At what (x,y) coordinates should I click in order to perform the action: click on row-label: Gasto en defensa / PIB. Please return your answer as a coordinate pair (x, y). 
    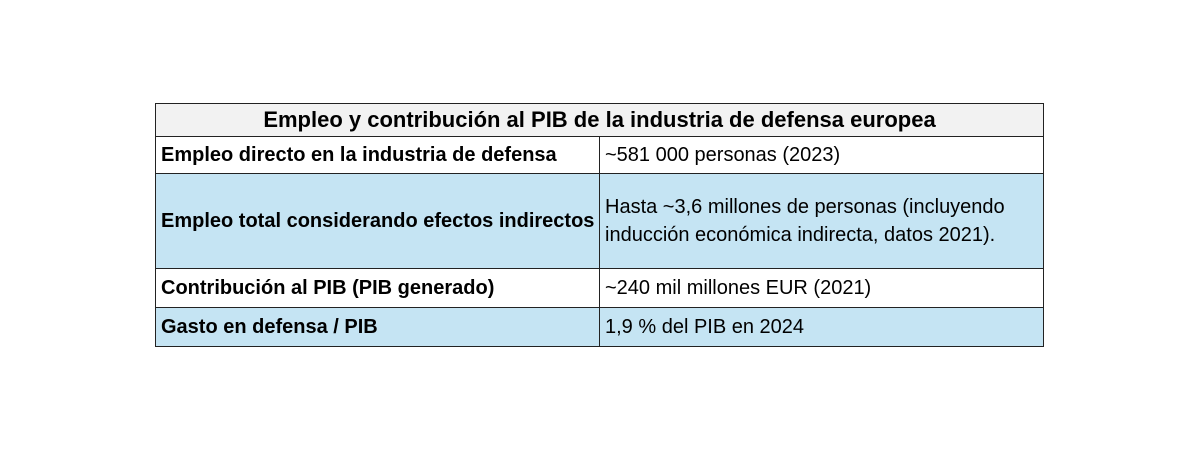
    Looking at the image, I should click on (377, 327).